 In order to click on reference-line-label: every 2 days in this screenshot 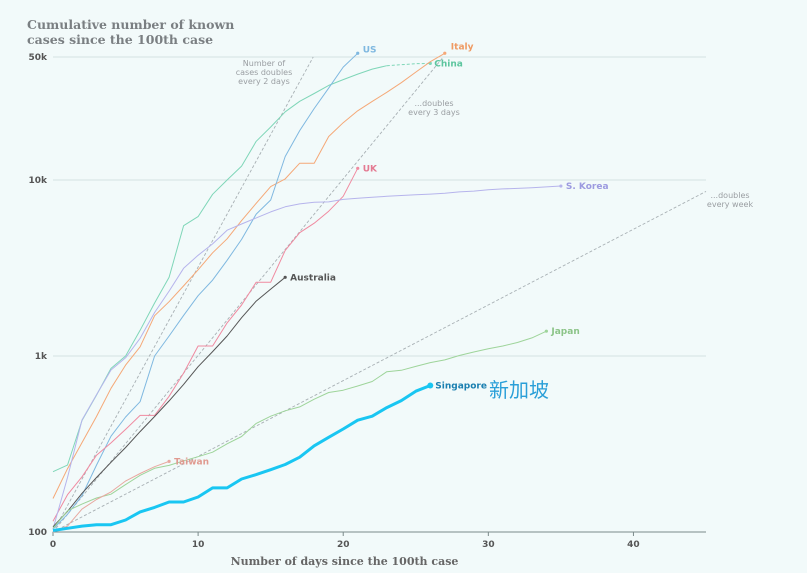, I will do `click(264, 81)`.